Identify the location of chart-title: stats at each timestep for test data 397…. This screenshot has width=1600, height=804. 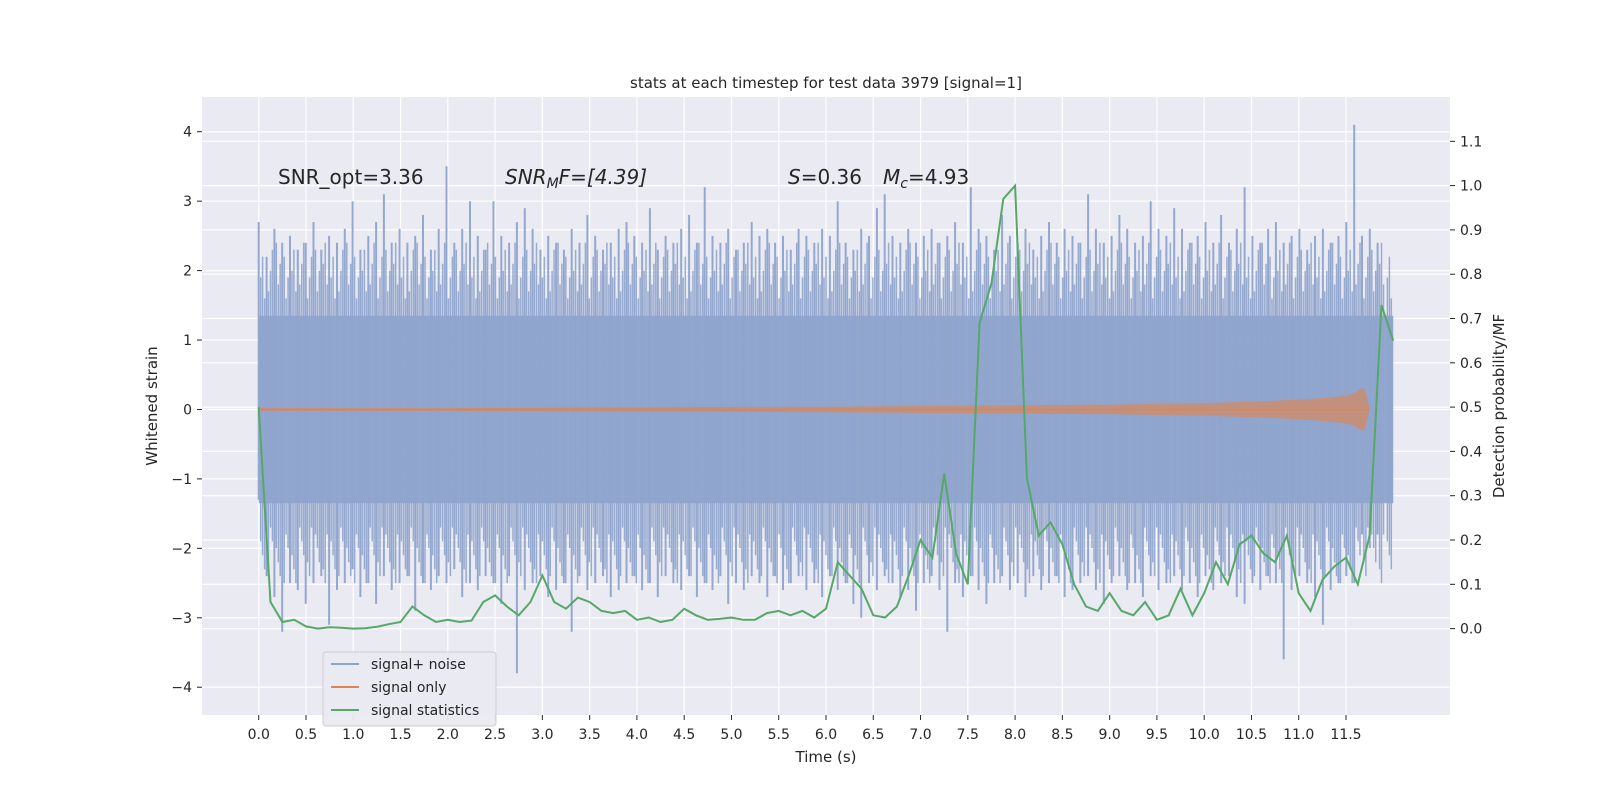
(826, 83).